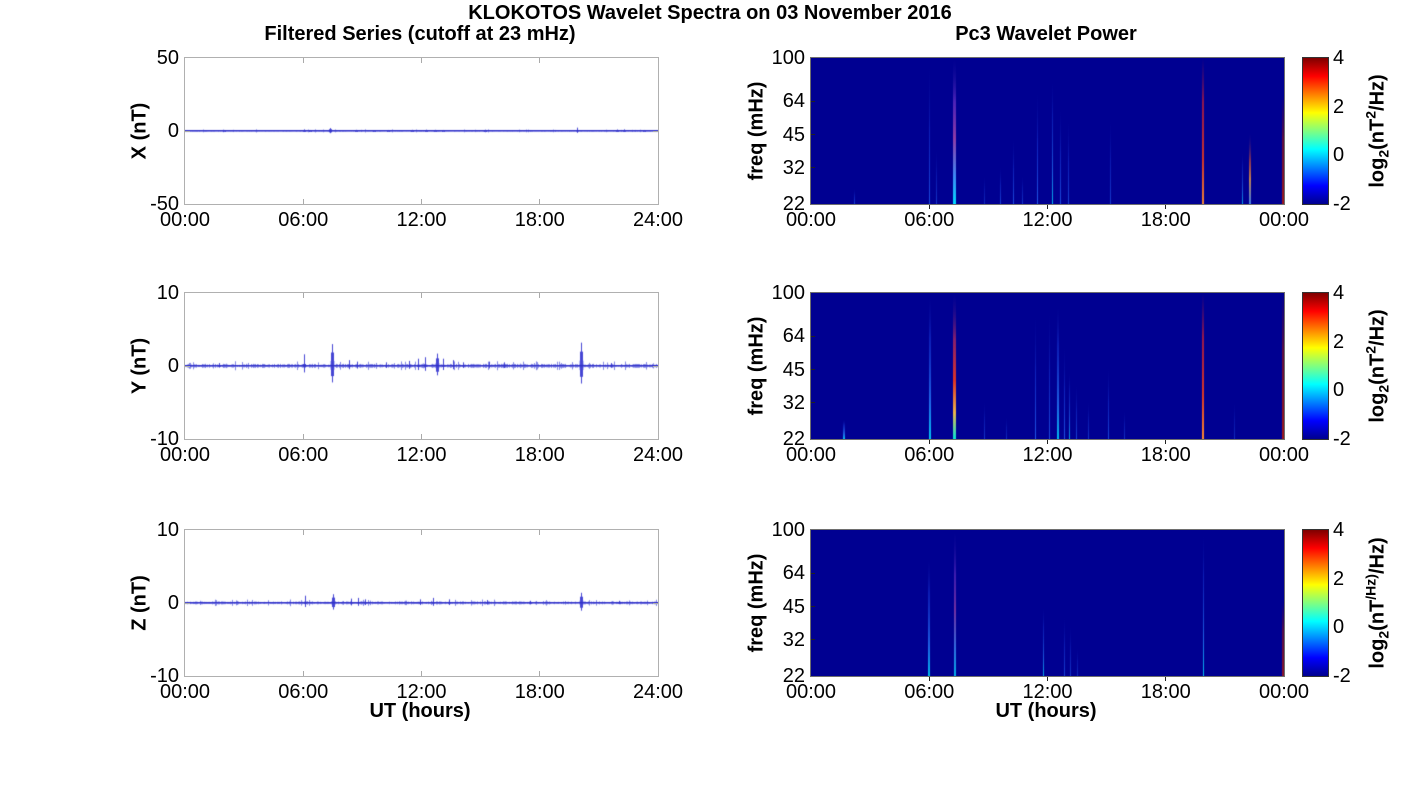 The image size is (1418, 788). I want to click on chart-y-filtered-series: Y (nT) 10 0 -10 00:00 06:00 12:00 18:00 24:00, so click(406, 374).